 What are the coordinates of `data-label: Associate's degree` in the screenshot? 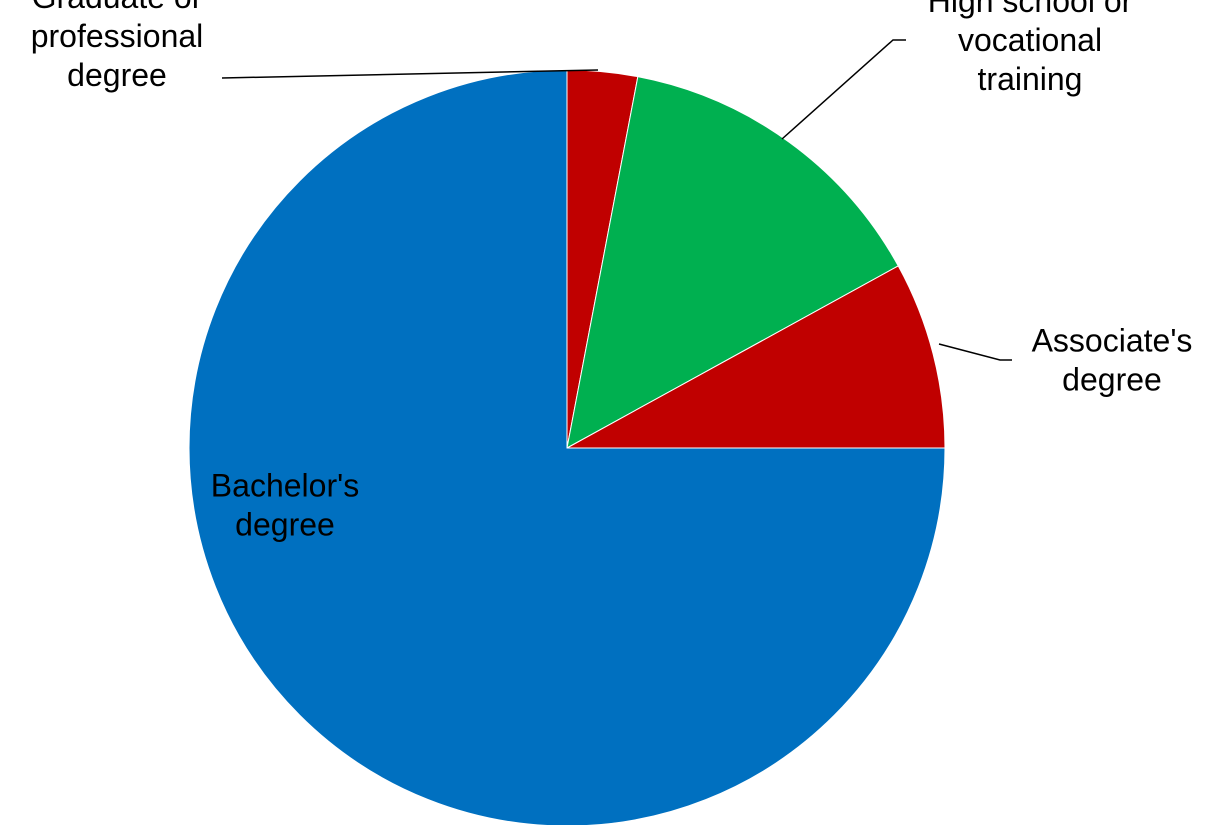 It's located at (1112, 360).